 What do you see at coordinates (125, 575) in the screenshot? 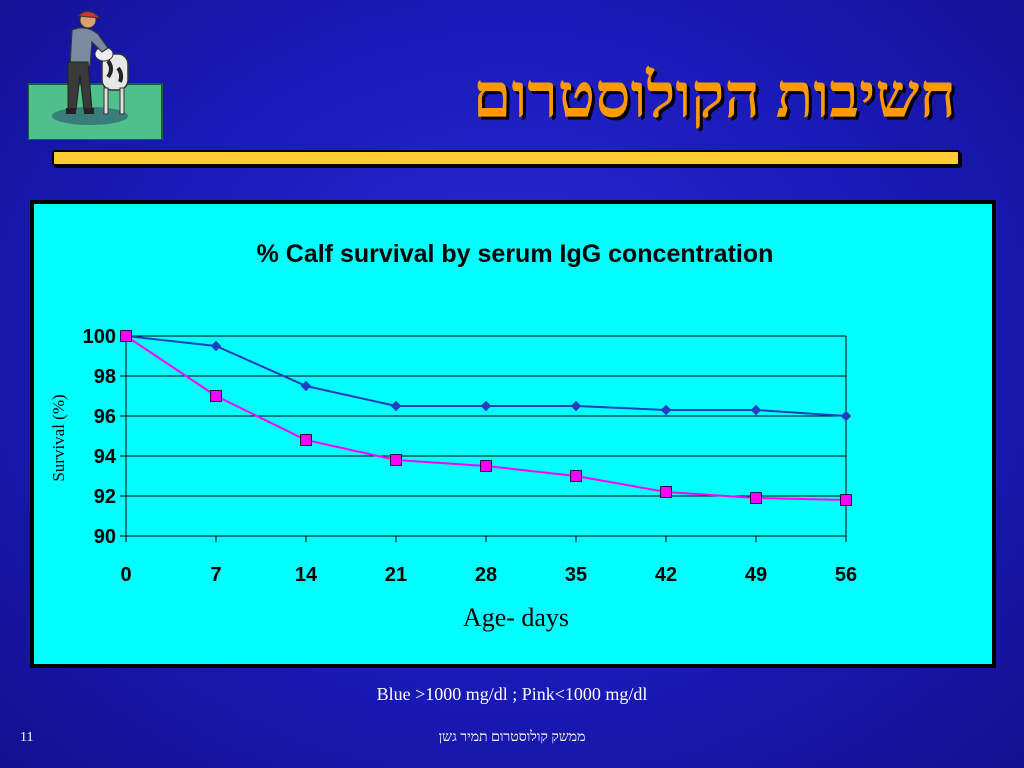
I see `x-tick-label: 0` at bounding box center [125, 575].